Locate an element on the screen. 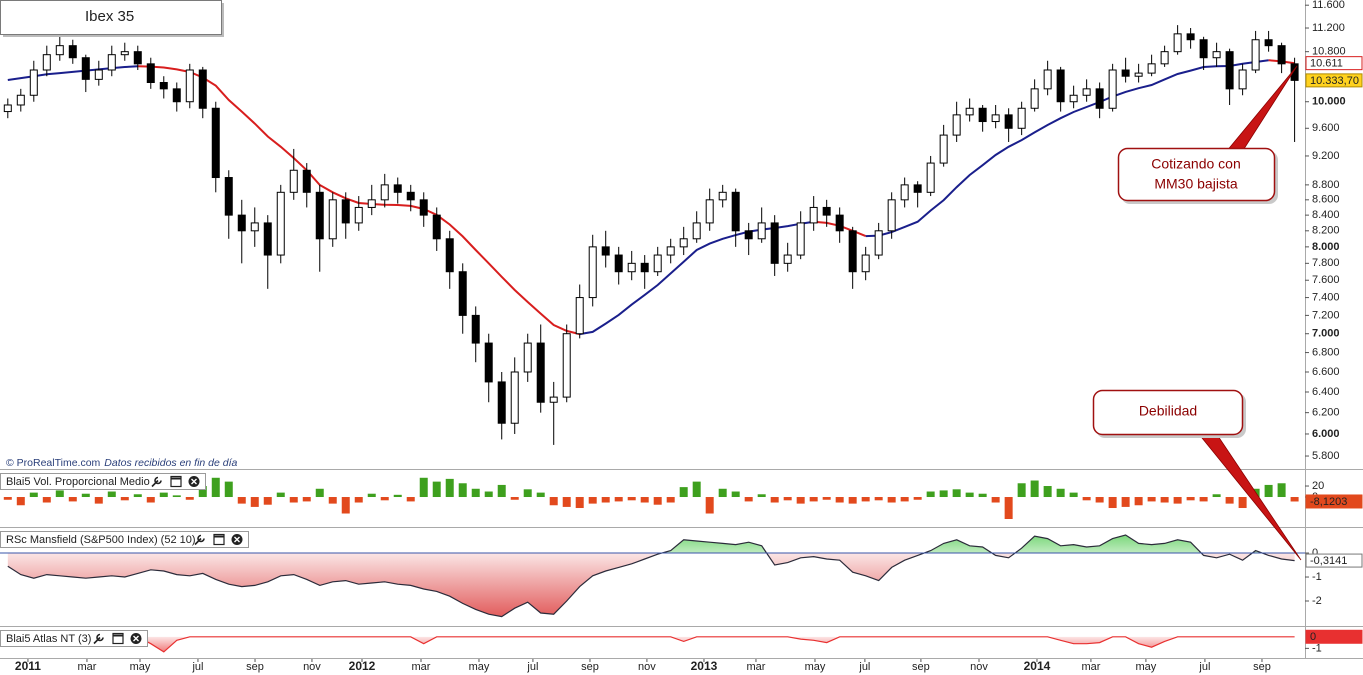 The width and height of the screenshot is (1363, 675). y-tick-label: 11.600 is located at coordinates (1328, 5).